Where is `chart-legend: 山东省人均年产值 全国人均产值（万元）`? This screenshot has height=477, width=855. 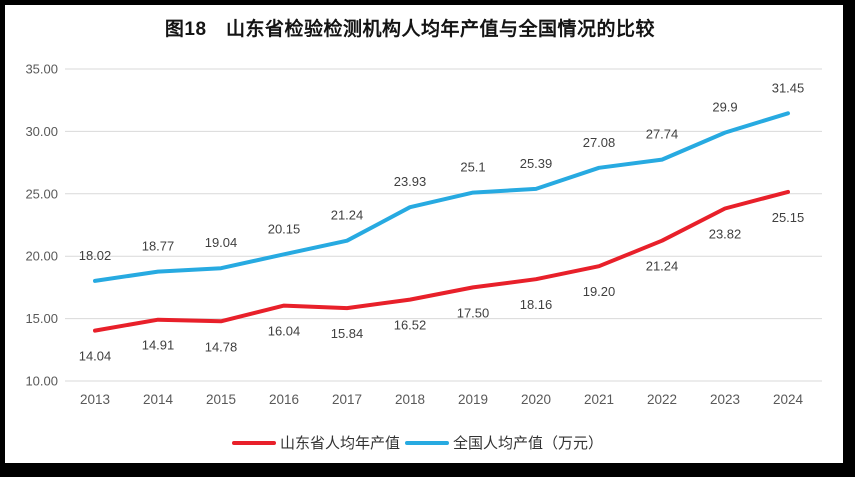
chart-legend: 山东省人均年产值 全国人均产值（万元） is located at coordinates (417, 442).